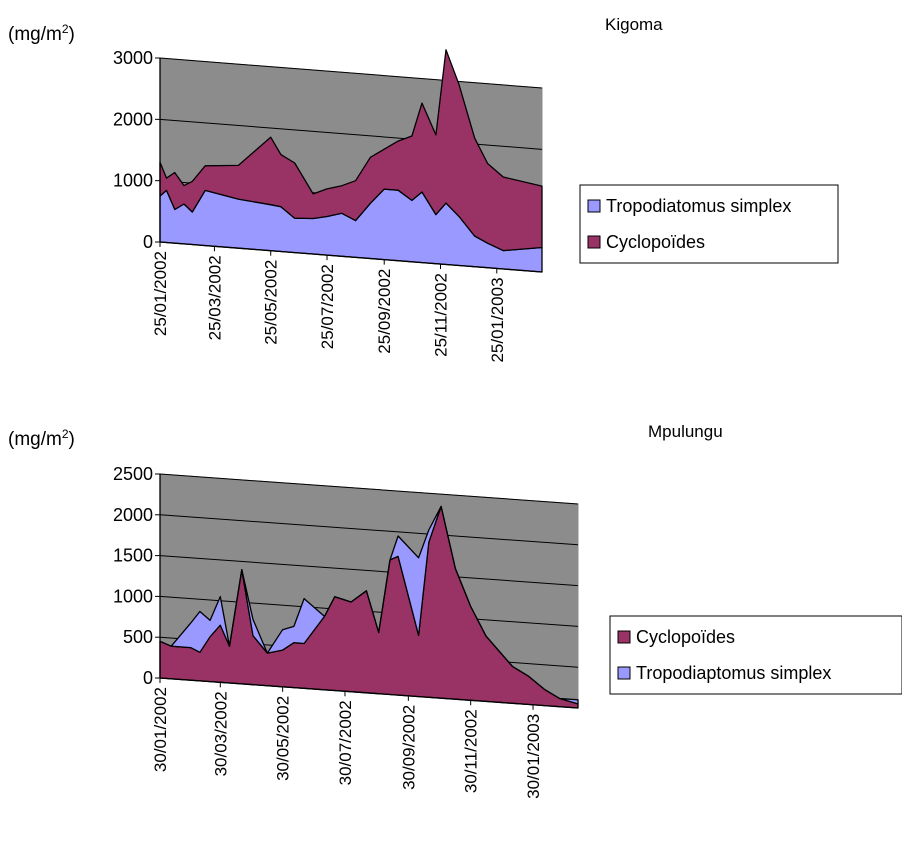  Describe the element at coordinates (133, 58) in the screenshot. I see `y-tick-label: 3000` at that location.